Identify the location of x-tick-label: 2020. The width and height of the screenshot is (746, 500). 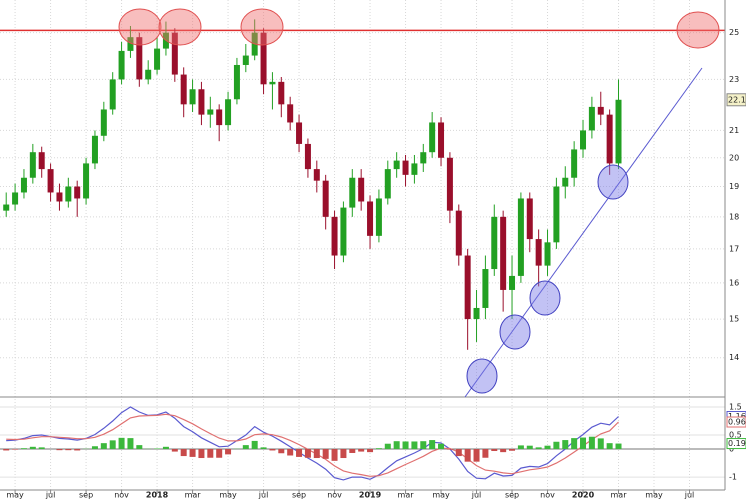
(583, 495).